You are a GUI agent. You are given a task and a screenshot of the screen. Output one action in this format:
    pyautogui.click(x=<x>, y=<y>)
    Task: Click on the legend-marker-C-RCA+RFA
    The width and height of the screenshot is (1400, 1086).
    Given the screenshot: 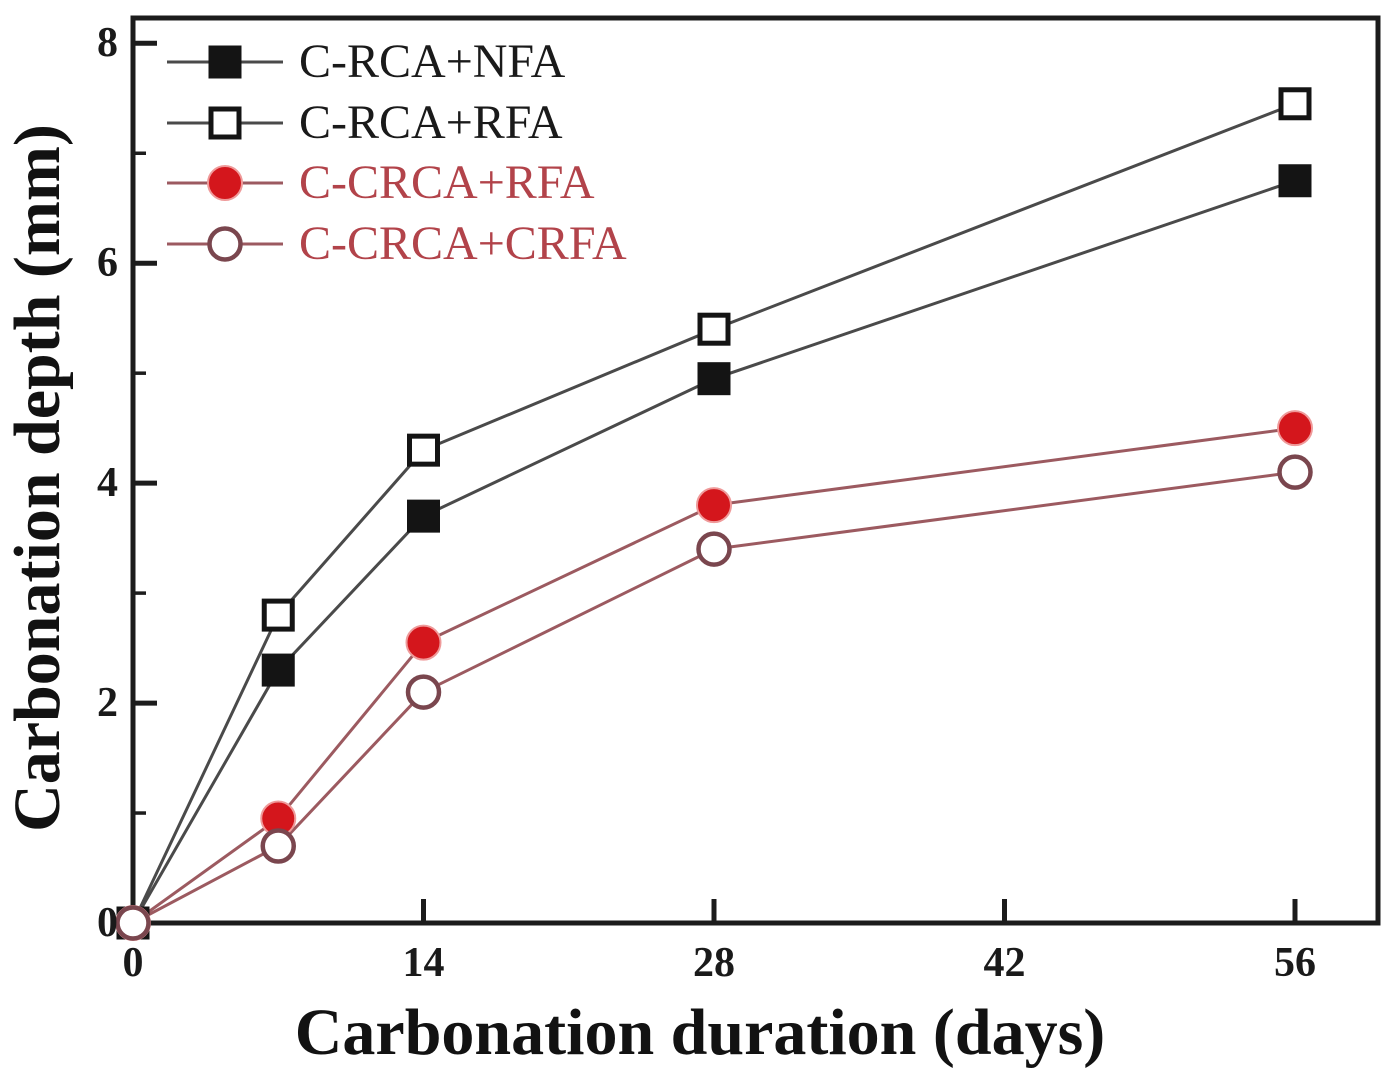 What is the action you would take?
    pyautogui.click(x=225, y=123)
    